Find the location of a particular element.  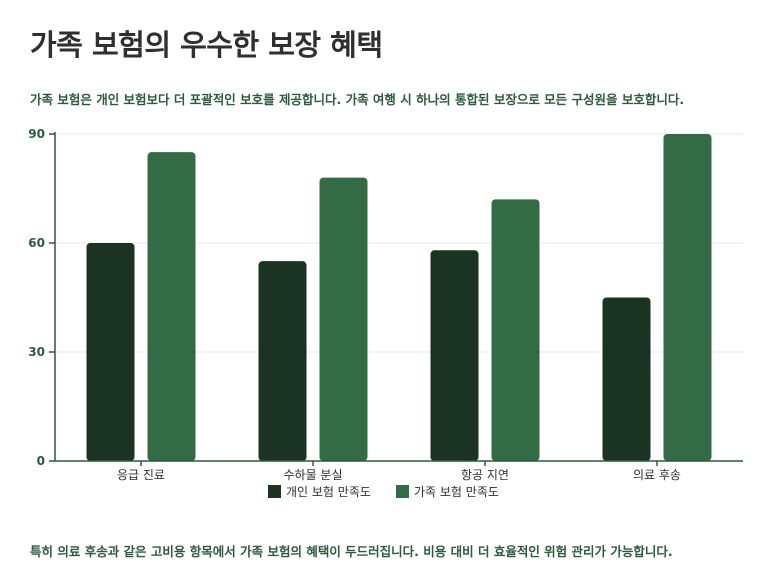

y-tick-label: 90 is located at coordinates (36, 134).